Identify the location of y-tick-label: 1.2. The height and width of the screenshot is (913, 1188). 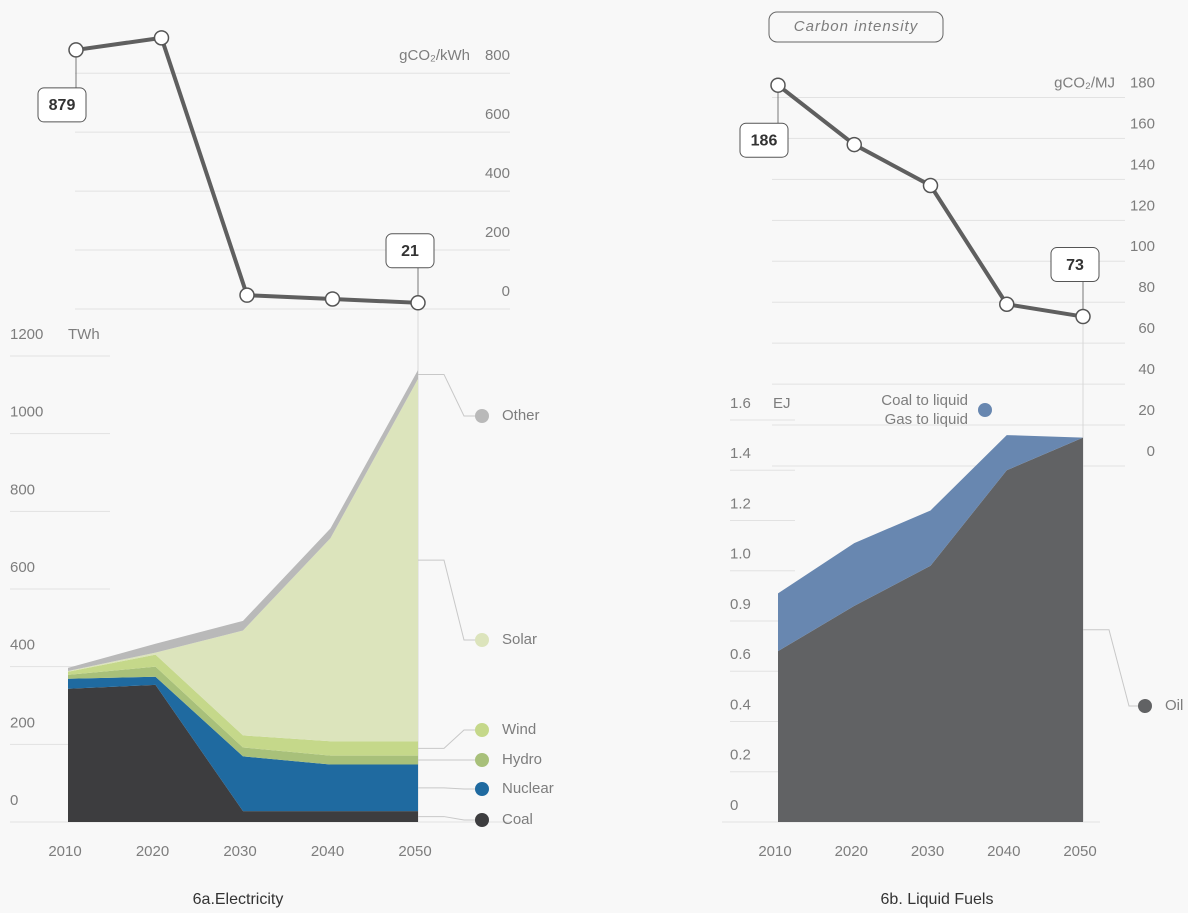
(740, 503).